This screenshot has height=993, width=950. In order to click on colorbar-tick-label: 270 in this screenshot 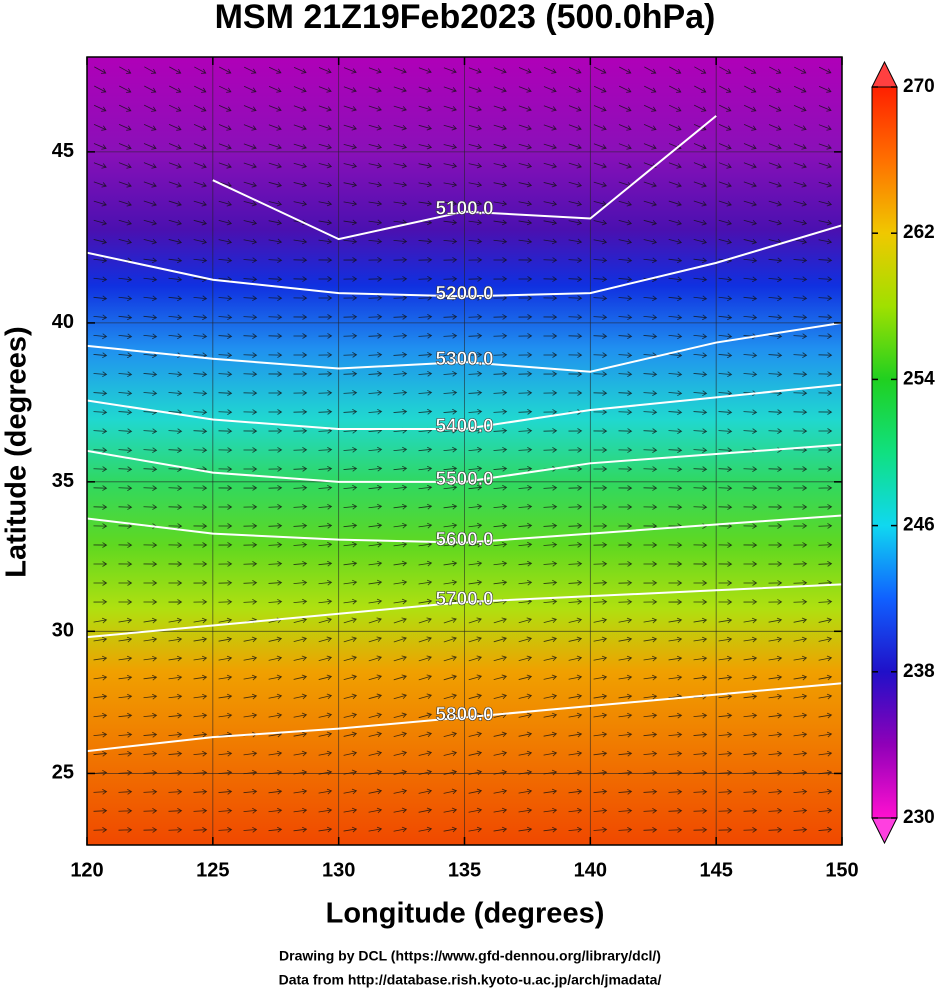, I will do `click(919, 86)`.